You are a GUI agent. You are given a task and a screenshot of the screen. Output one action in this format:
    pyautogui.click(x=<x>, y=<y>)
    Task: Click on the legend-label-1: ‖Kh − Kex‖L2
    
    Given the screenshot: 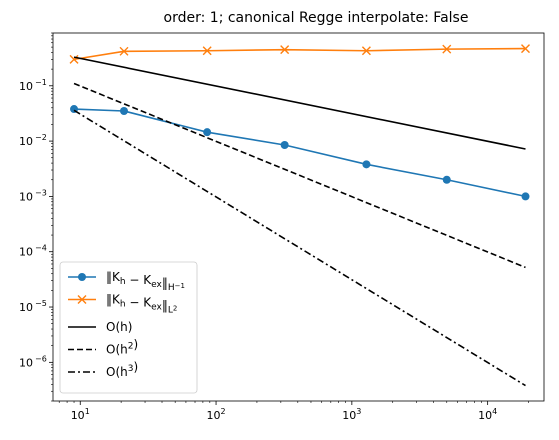 What is the action you would take?
    pyautogui.click(x=141, y=304)
    